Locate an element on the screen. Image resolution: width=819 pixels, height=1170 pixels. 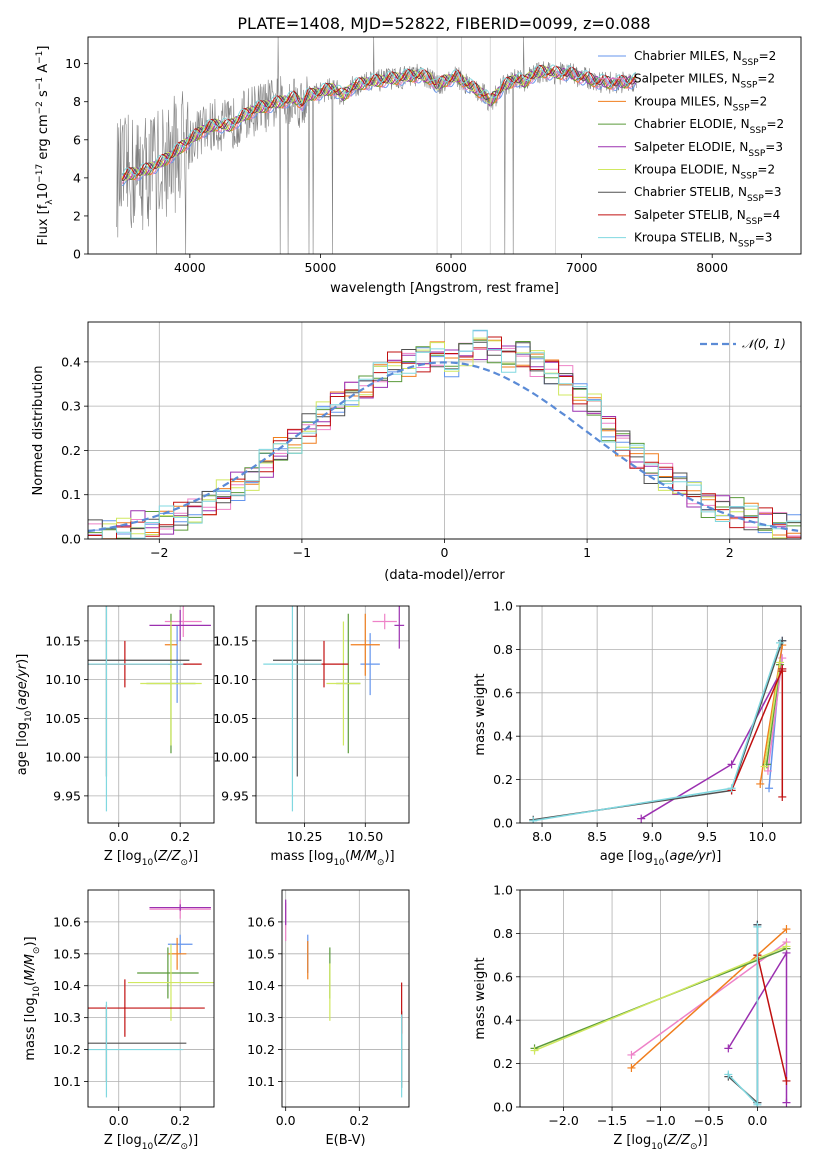
label-part: Chabrier STELIB, N is located at coordinates (690, 192).